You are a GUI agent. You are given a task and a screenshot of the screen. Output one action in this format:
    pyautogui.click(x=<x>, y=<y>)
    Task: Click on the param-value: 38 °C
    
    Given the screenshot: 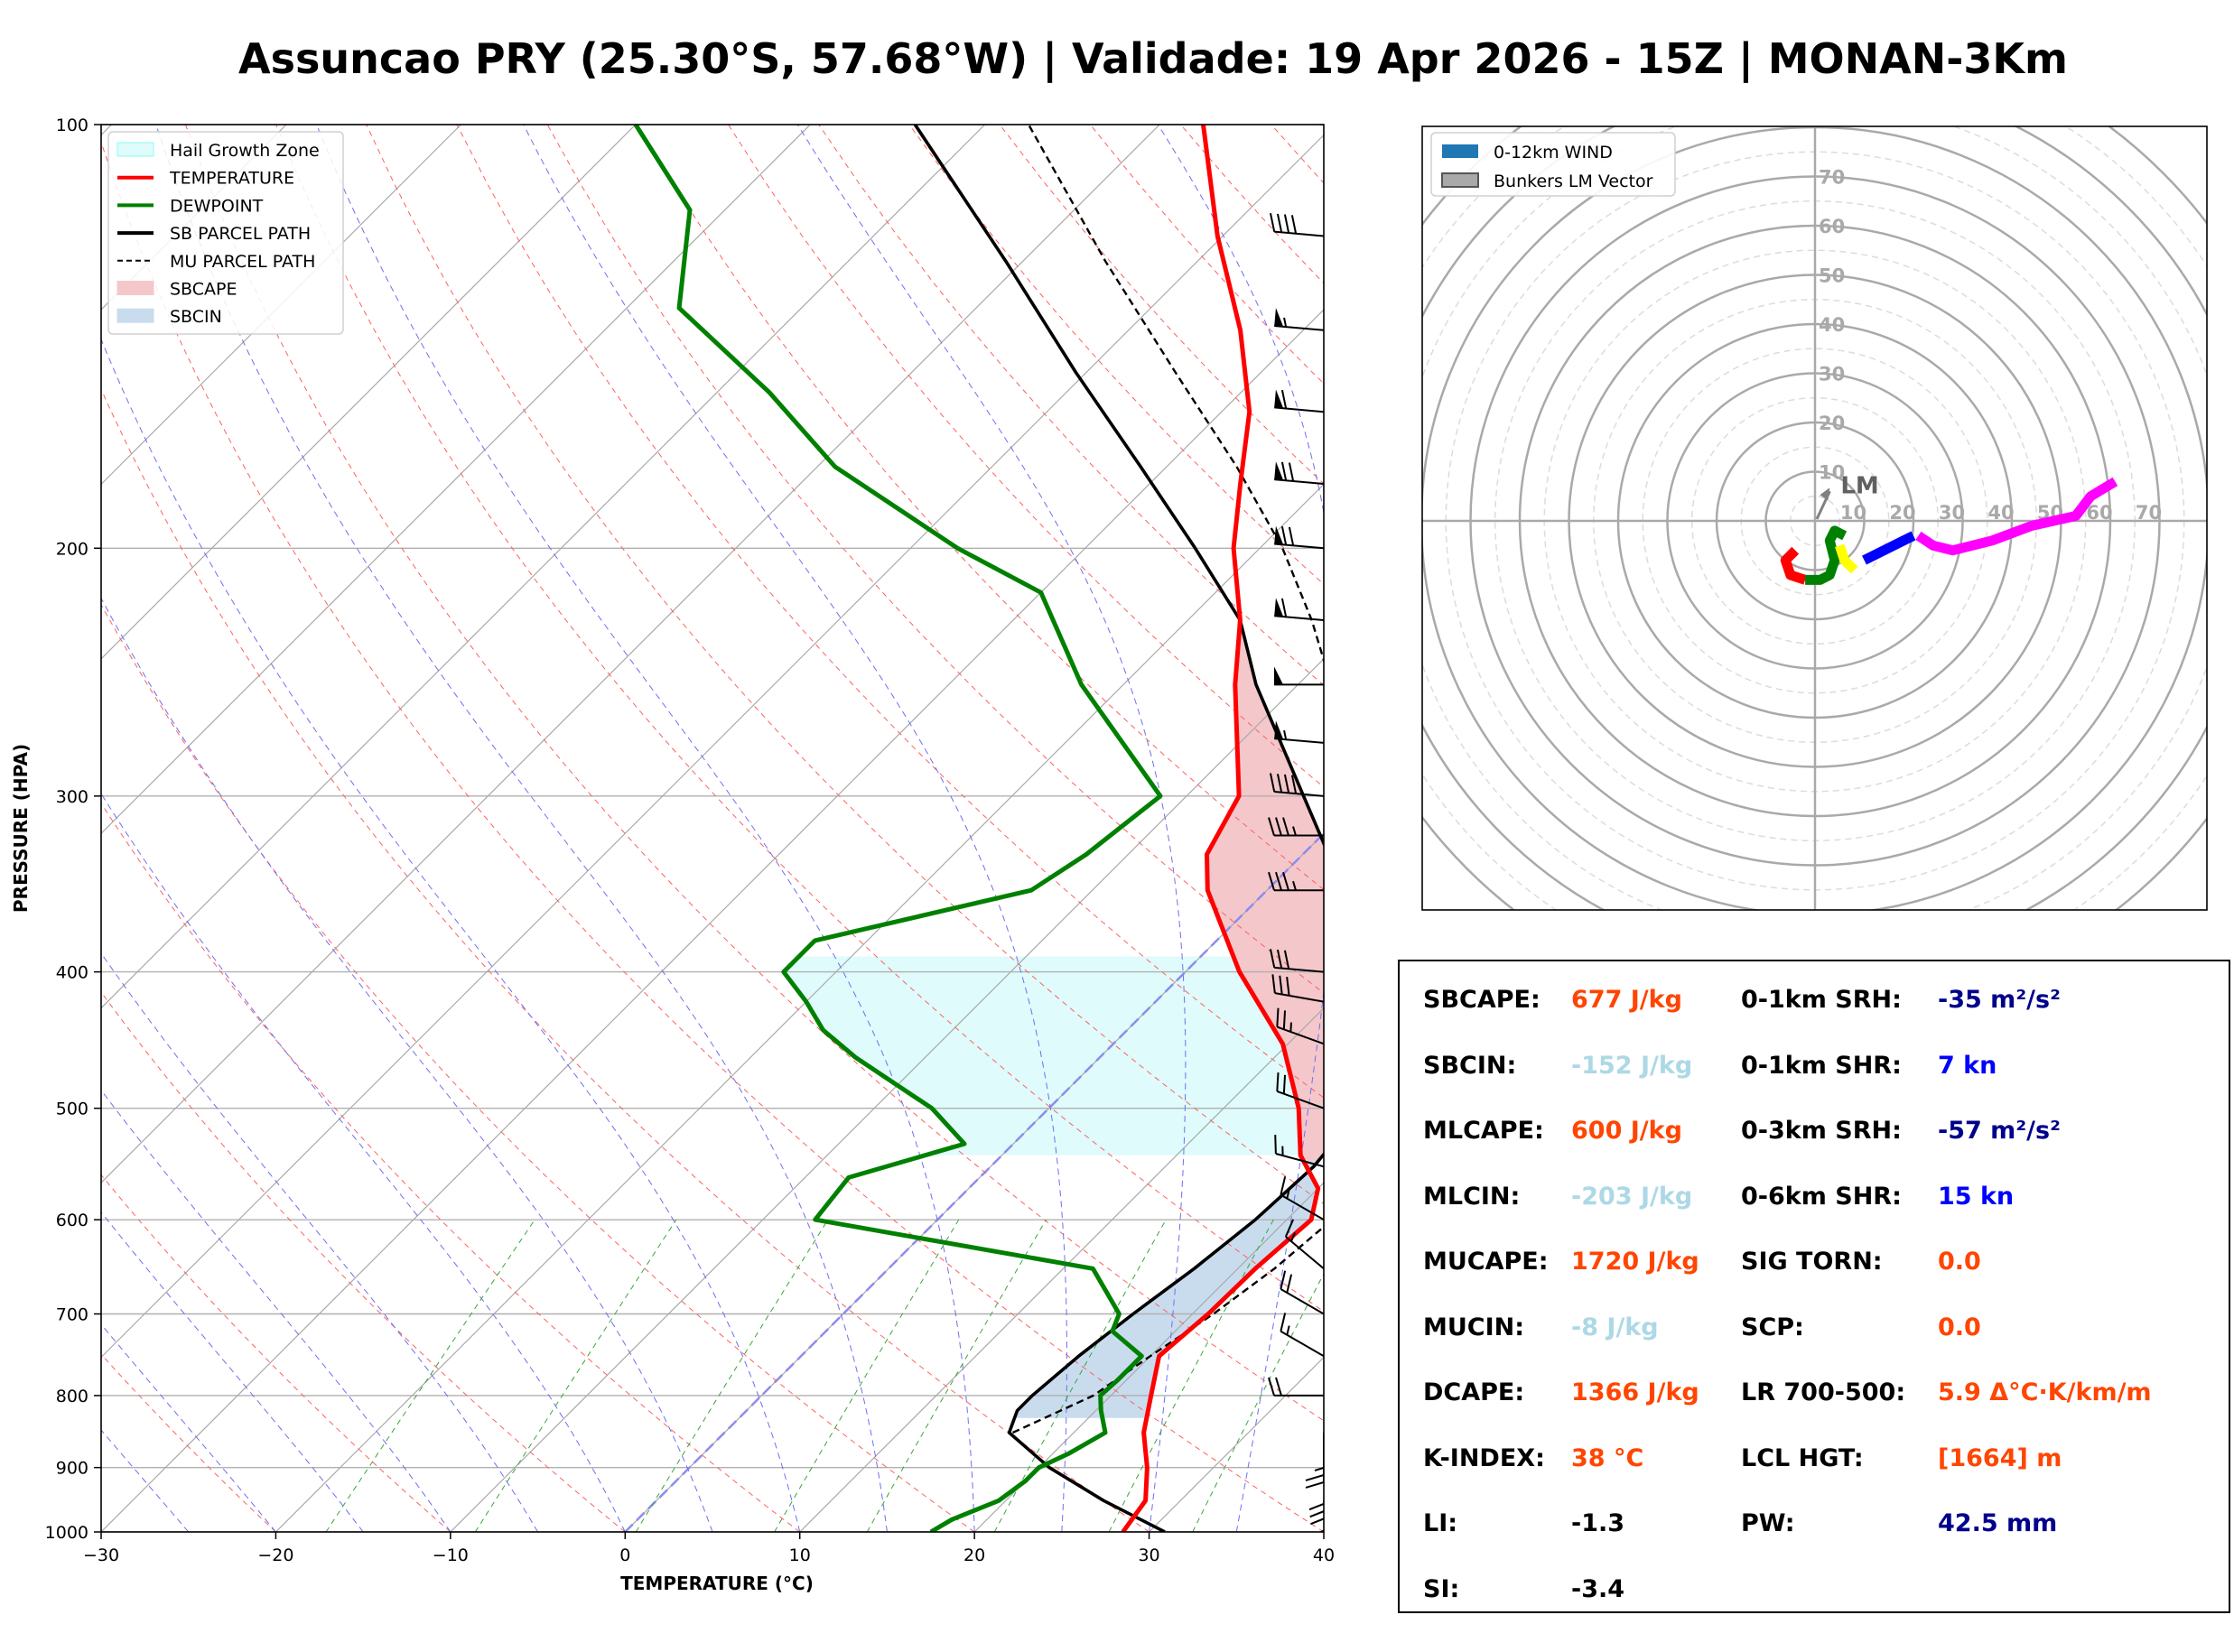 What is the action you would take?
    pyautogui.click(x=1607, y=1457)
    